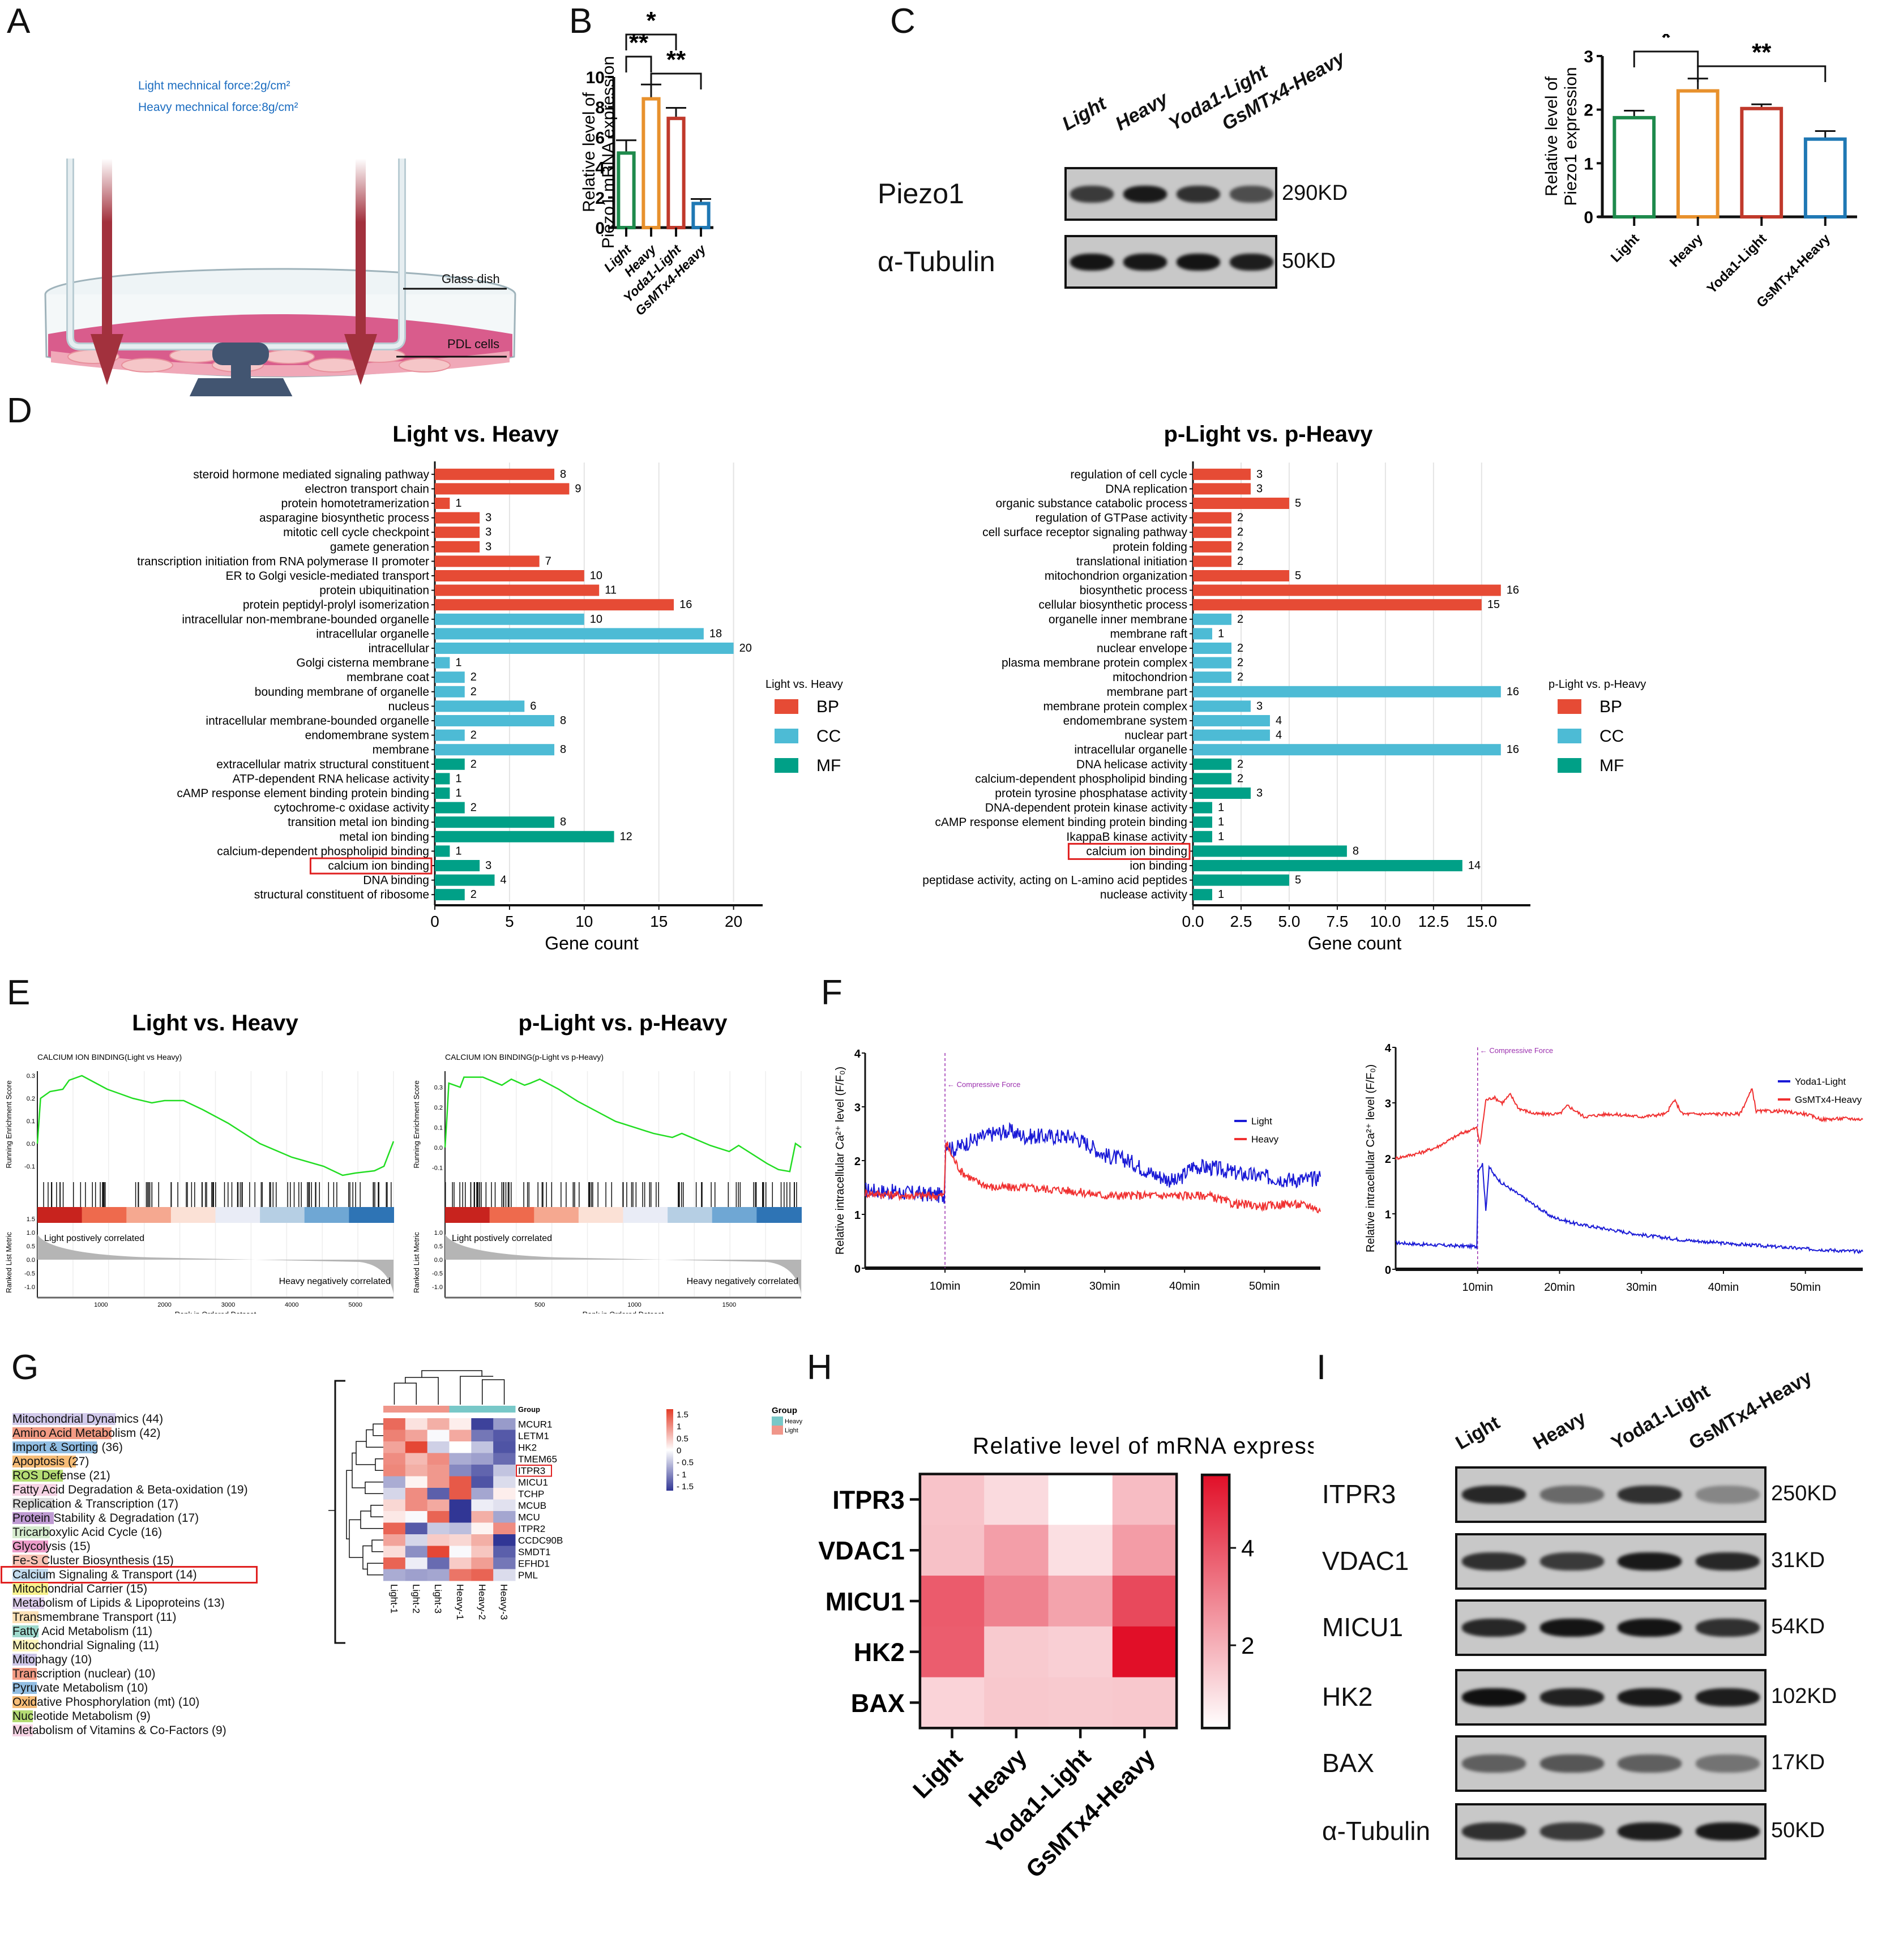 The image size is (1899, 1960). What do you see at coordinates (438, 1599) in the screenshot?
I see `sample-label: Light-3` at bounding box center [438, 1599].